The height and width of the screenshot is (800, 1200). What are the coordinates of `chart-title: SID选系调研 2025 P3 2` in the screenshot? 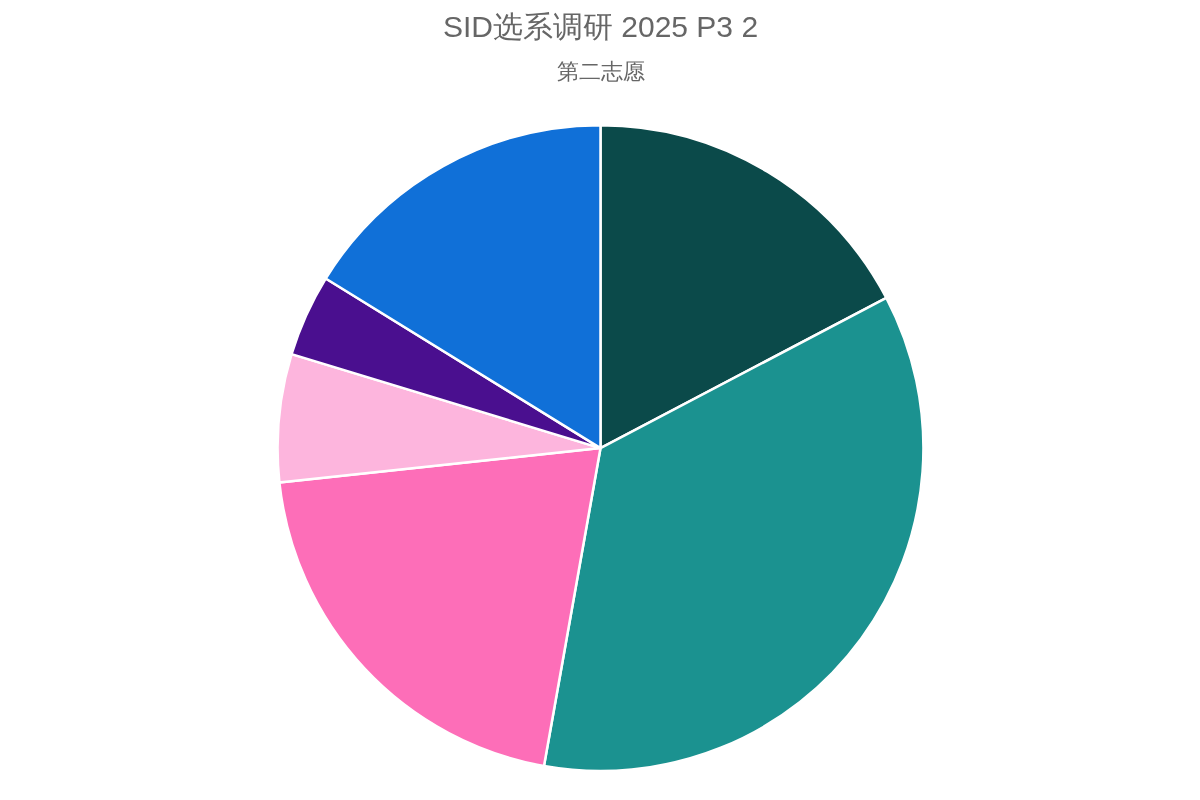 It's located at (600, 26).